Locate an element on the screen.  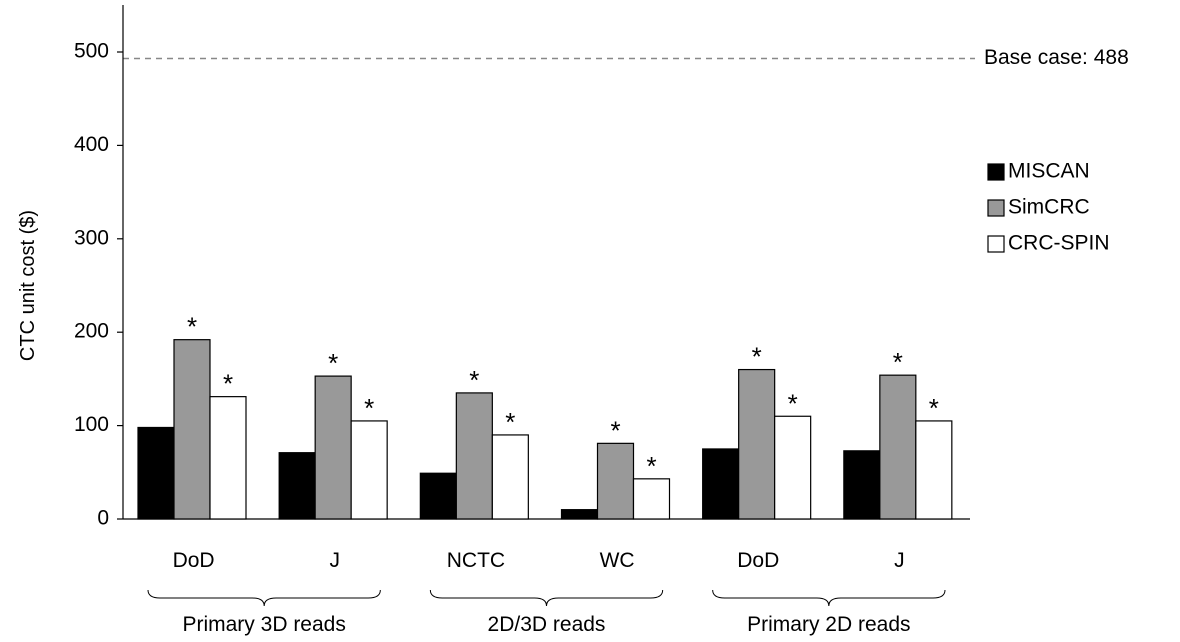
base-case-label: Base case: 488 is located at coordinates (1056, 57).